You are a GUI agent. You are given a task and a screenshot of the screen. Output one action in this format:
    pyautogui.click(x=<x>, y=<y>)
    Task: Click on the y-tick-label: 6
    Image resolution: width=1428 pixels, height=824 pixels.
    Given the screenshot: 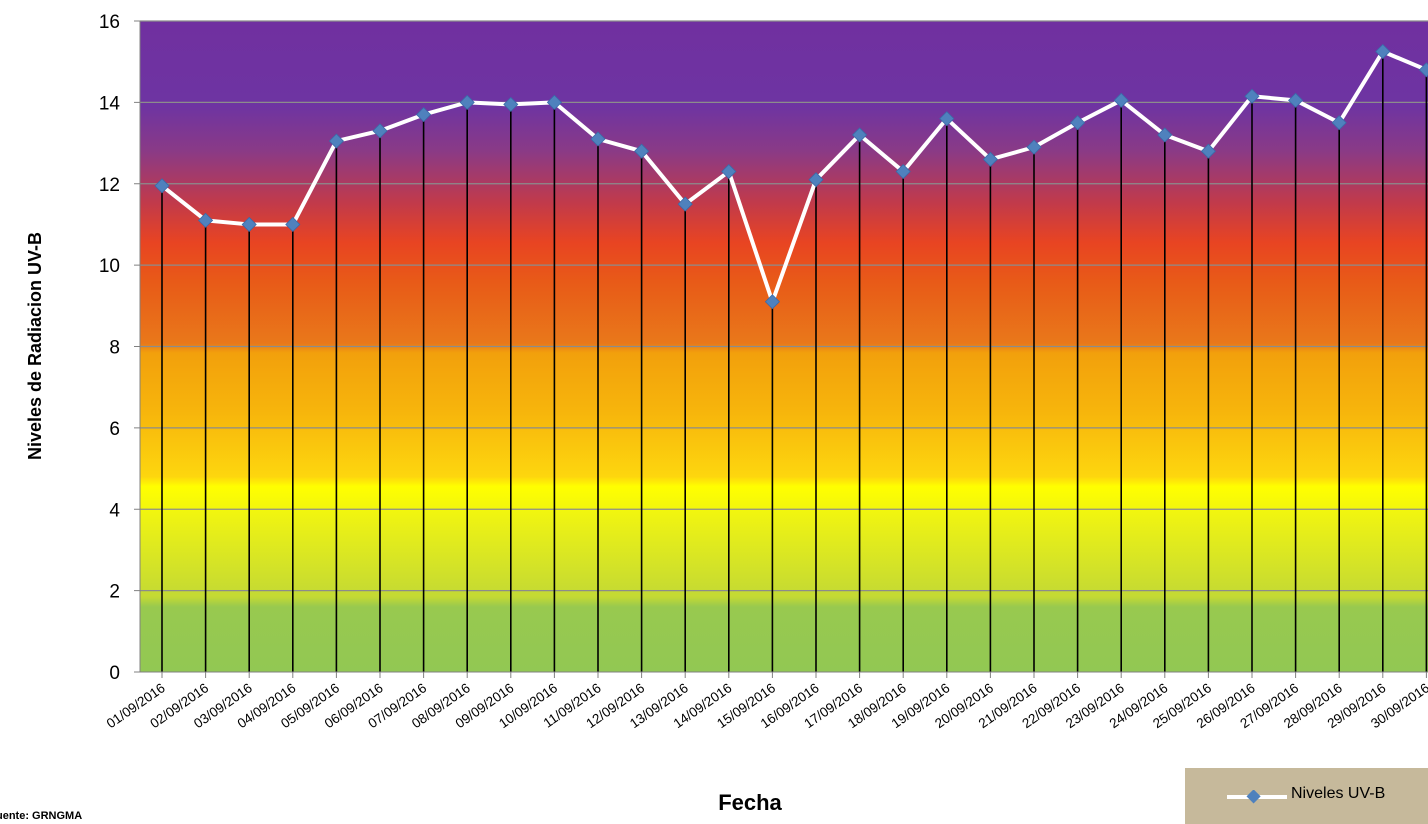 What is the action you would take?
    pyautogui.click(x=114, y=429)
    